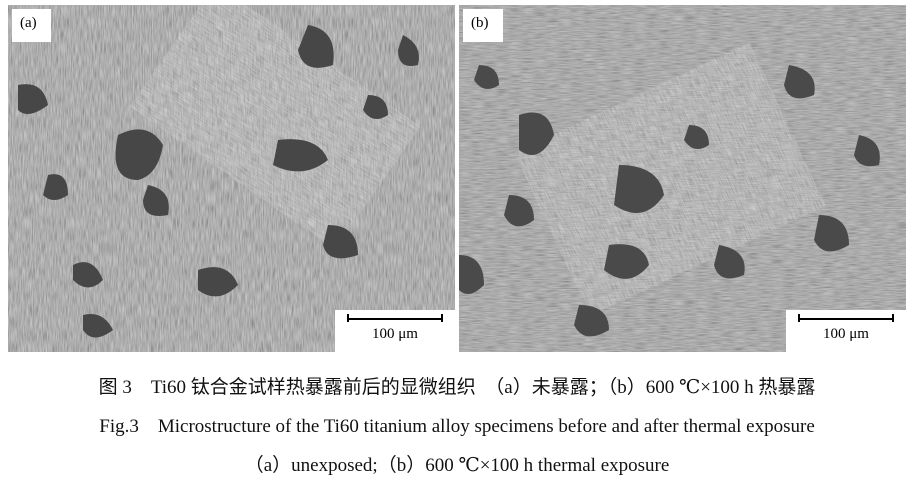 Image resolution: width=914 pixels, height=483 pixels. Describe the element at coordinates (31, 25) in the screenshot. I see `panel-label: (a)` at that location.